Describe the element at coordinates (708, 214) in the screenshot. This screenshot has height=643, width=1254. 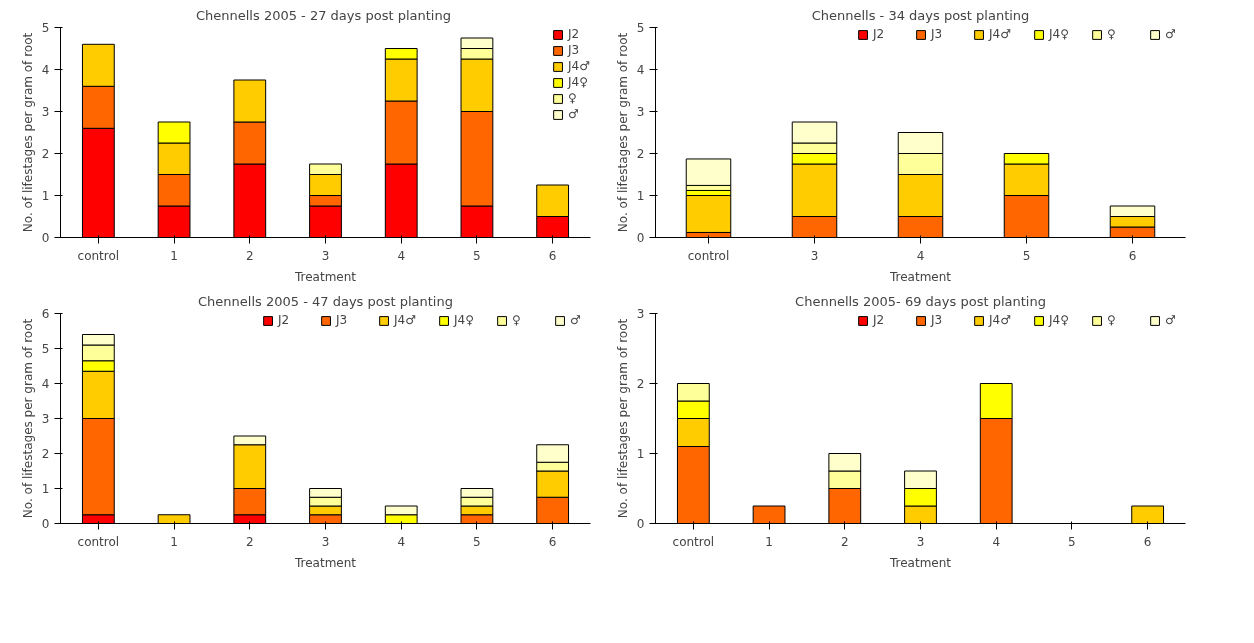
I see `bar` at that location.